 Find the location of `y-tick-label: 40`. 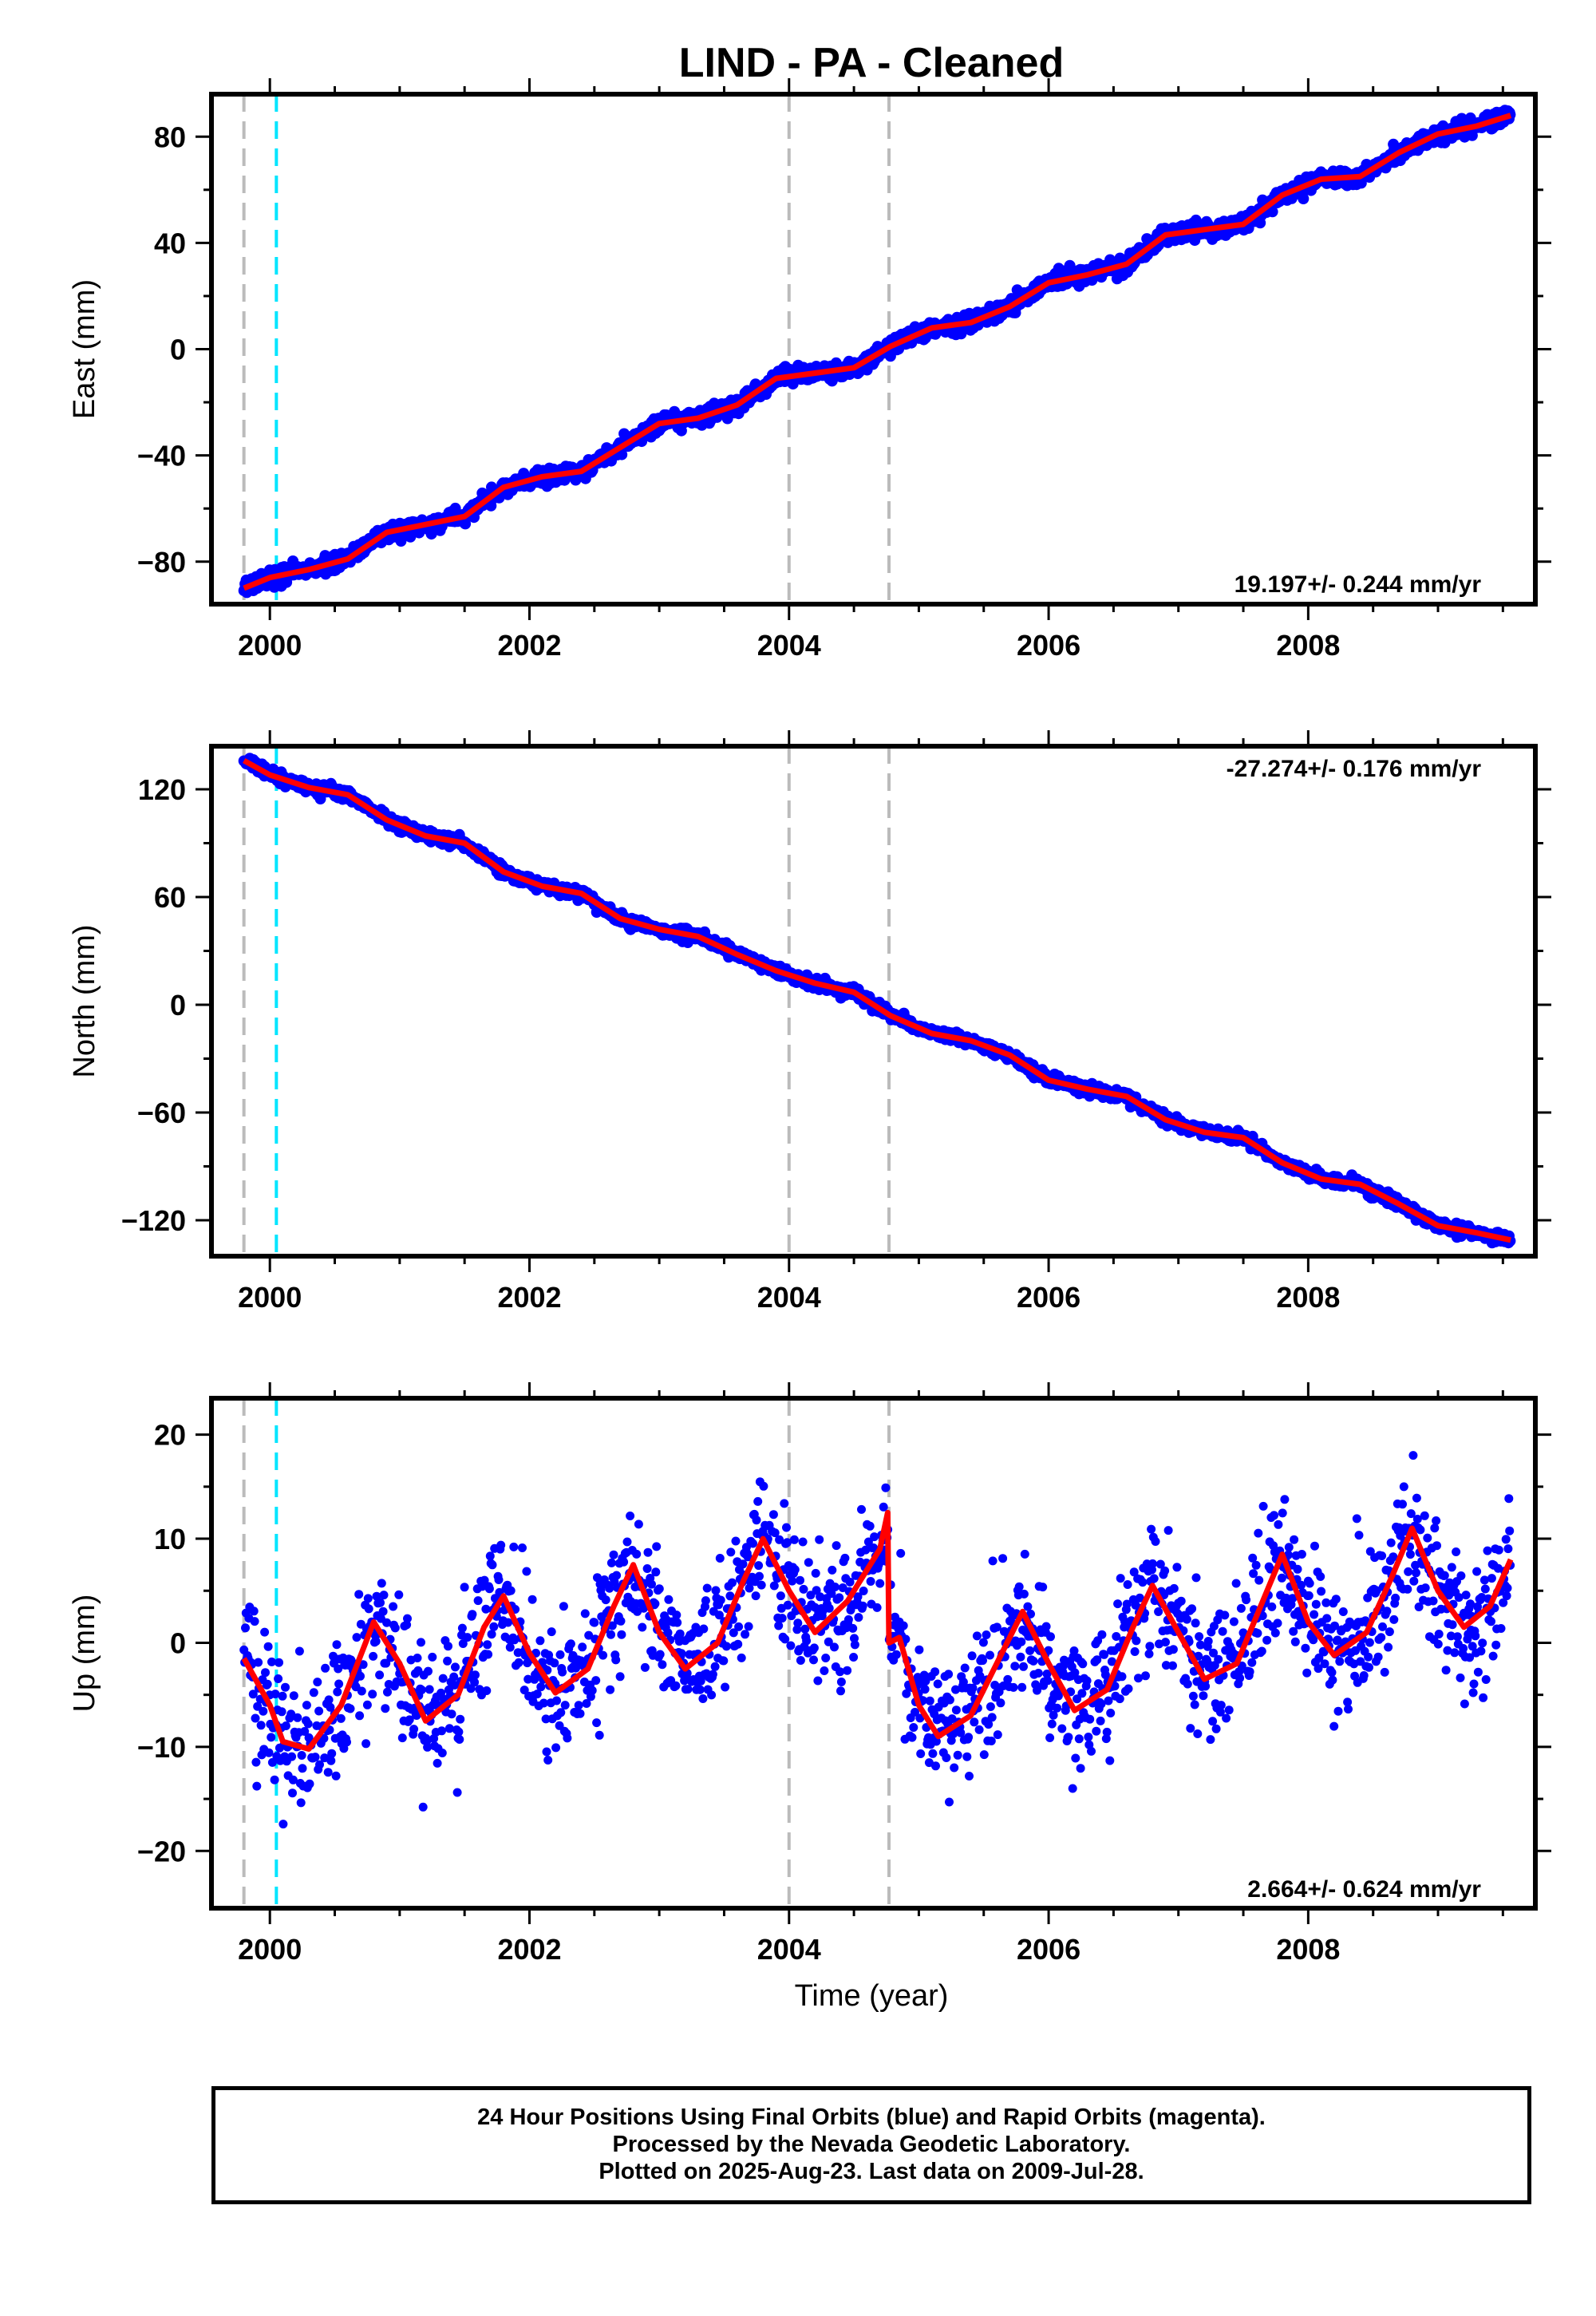

y-tick-label: 40 is located at coordinates (170, 243).